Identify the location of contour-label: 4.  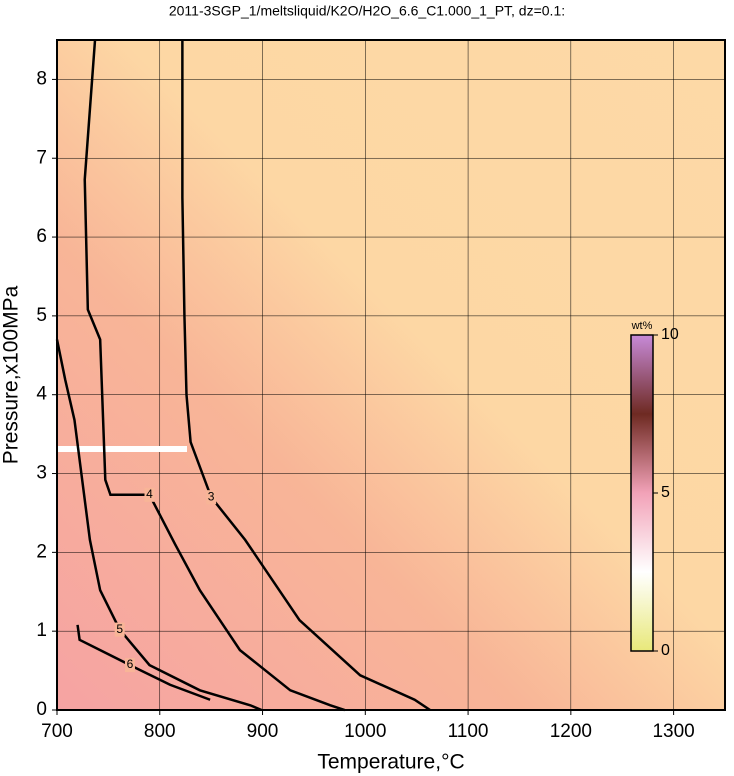
(149, 494).